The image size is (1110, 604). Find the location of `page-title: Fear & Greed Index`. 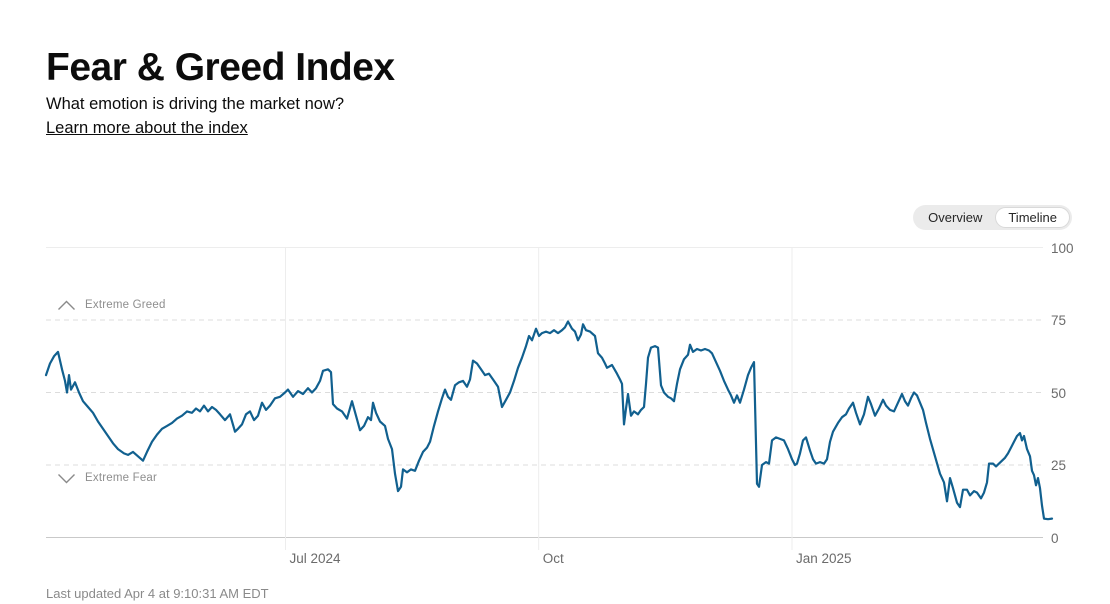

page-title: Fear & Greed Index is located at coordinates (220, 68).